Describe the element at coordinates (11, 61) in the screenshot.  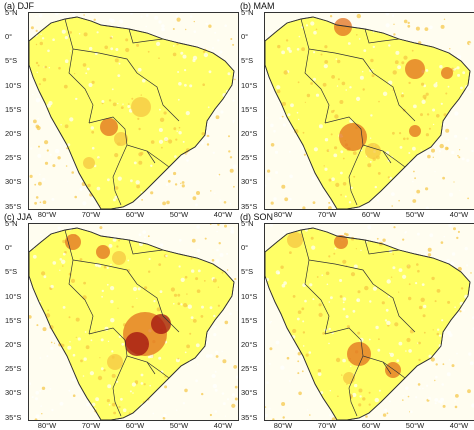
I see `lat-label: 5°S` at that location.